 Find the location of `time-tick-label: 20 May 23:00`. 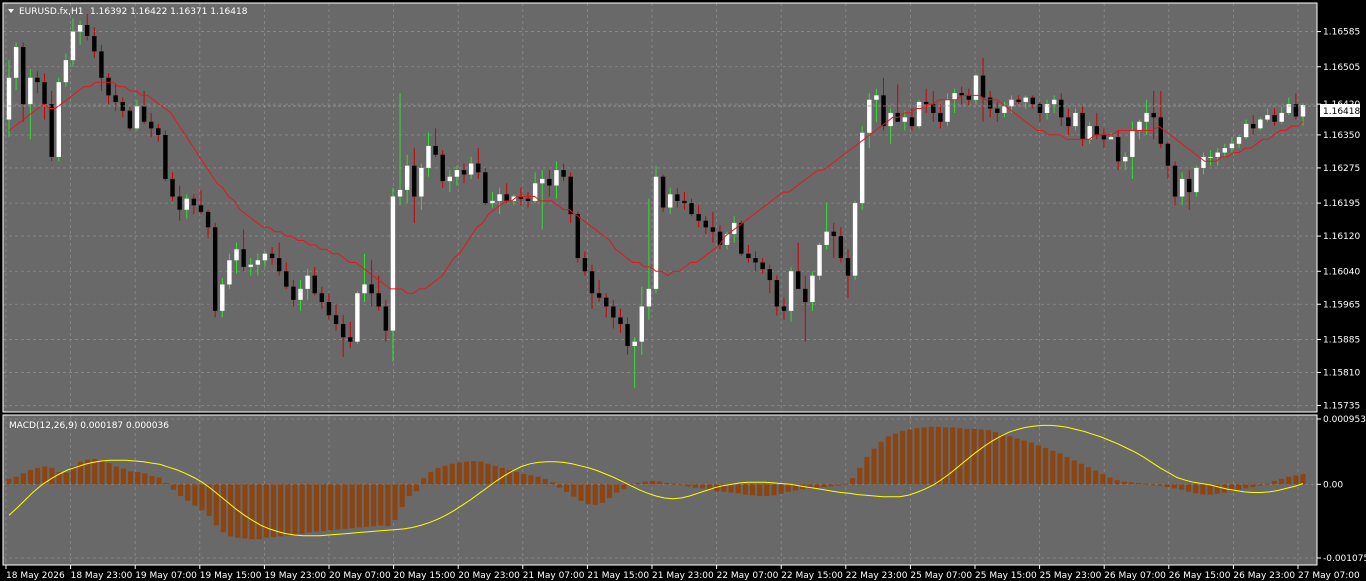

time-tick-label: 20 May 23:00 is located at coordinates (489, 576).